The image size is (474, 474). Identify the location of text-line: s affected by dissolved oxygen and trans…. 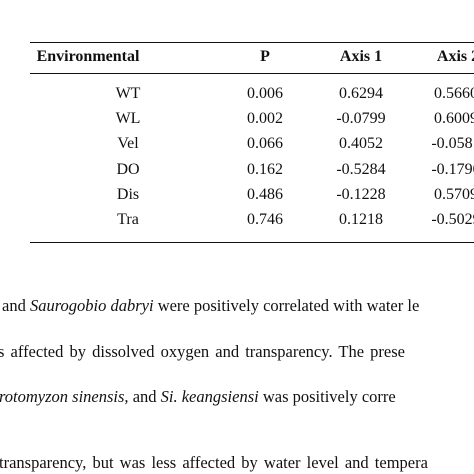
(202, 352).